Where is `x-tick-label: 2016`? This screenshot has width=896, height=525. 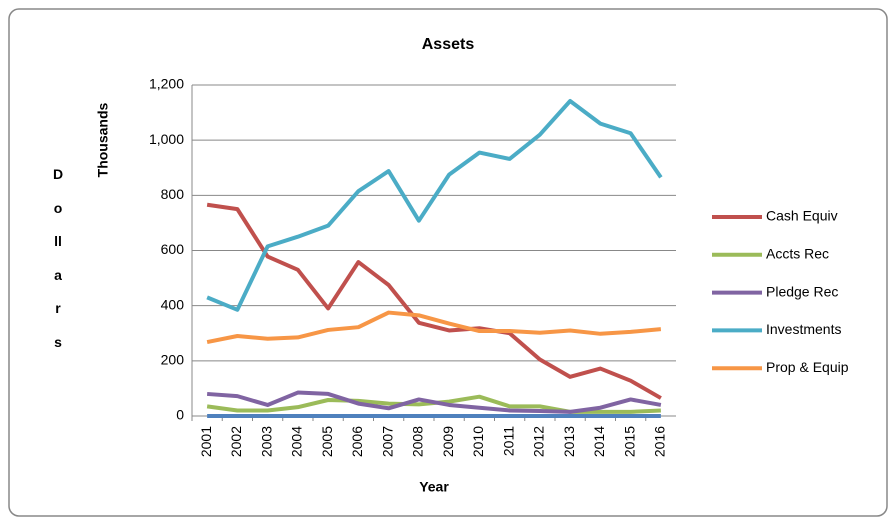
x-tick-label: 2016 is located at coordinates (660, 441).